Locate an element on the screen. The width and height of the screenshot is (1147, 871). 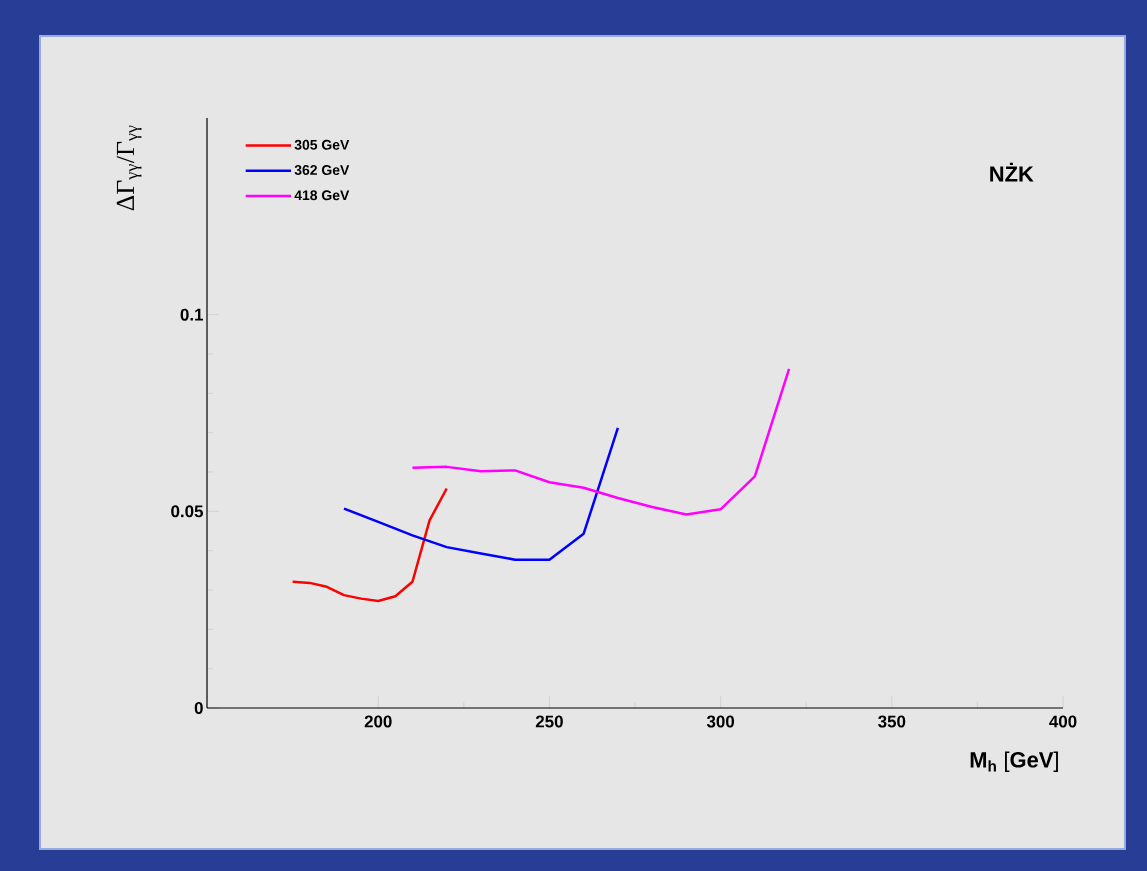
x-tick-label: 300 is located at coordinates (720, 721).